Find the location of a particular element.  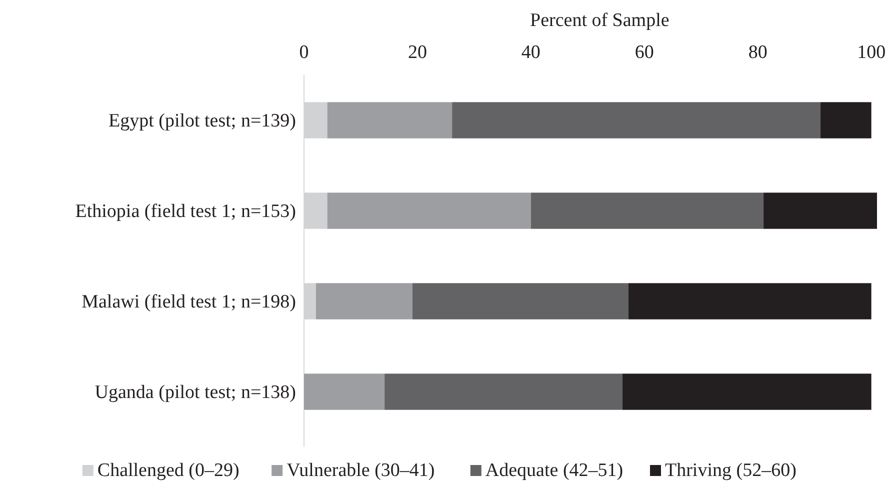

x-tick-label: 100 is located at coordinates (871, 52).